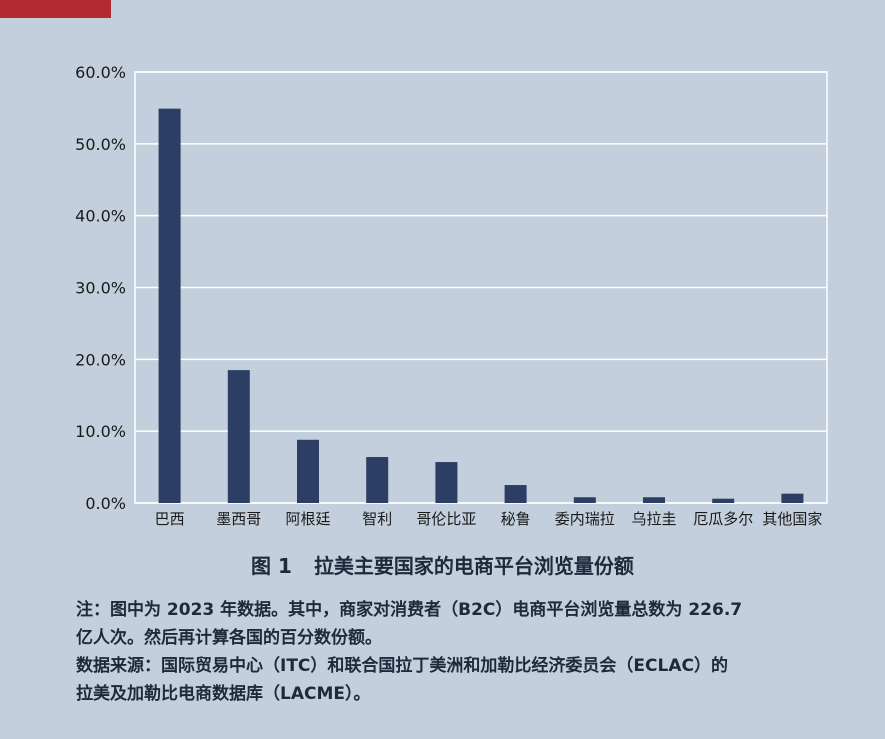 This screenshot has width=885, height=739. Describe the element at coordinates (100, 72) in the screenshot. I see `y-tick-label: 60.0%` at that location.